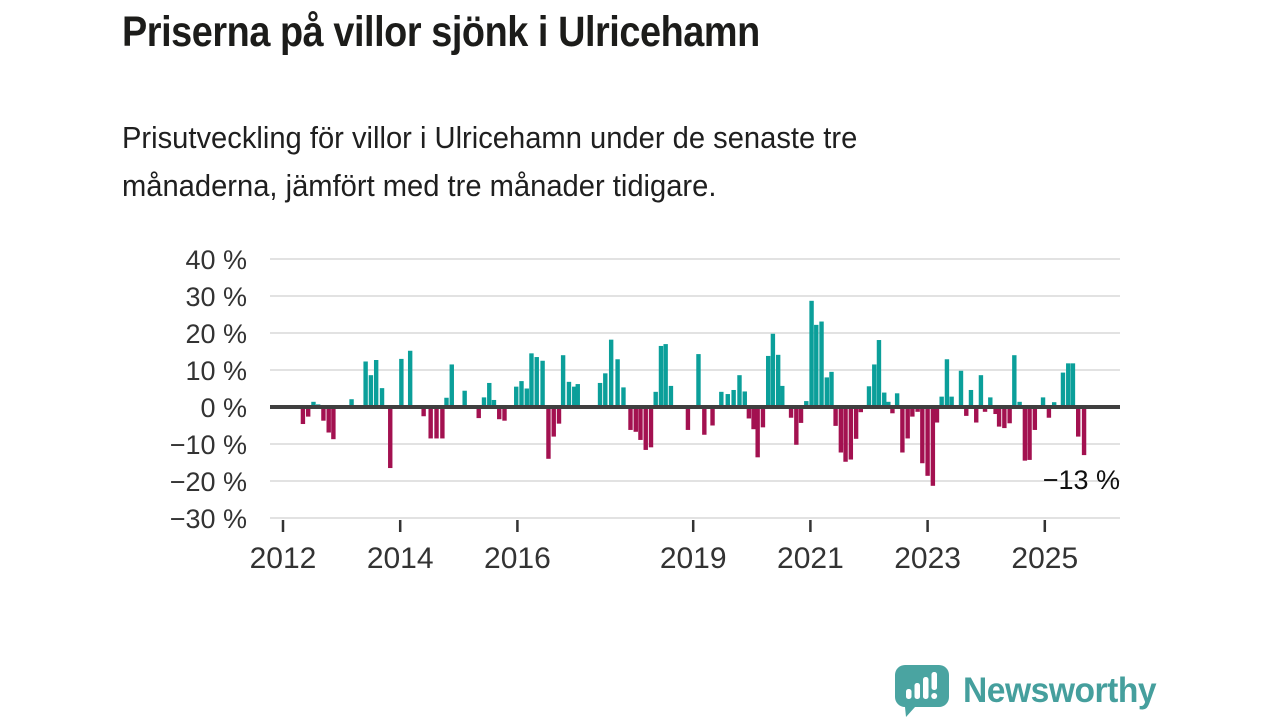 The image size is (1280, 720). Describe the element at coordinates (400, 558) in the screenshot. I see `x-axis-tick-label: 2014` at that location.